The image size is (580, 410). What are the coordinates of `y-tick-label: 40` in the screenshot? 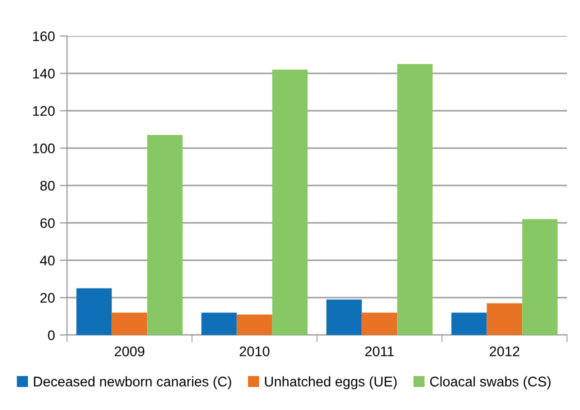 It's located at (47, 261).